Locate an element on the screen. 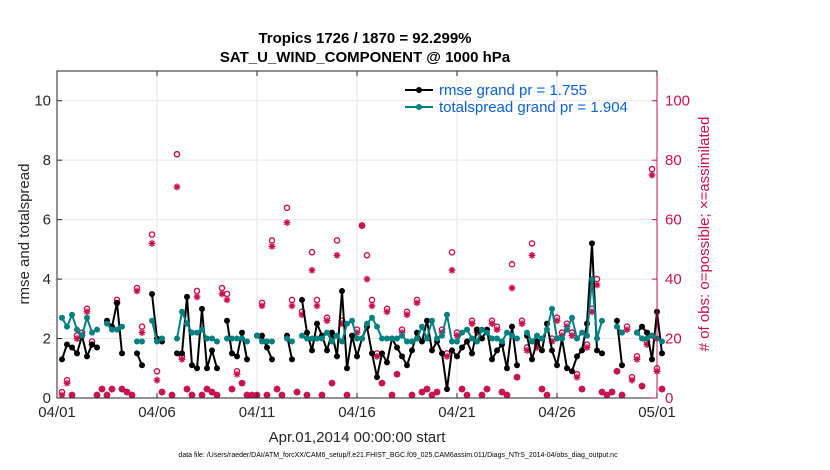 This screenshot has height=470, width=830. y2-tick-label-3: 60 is located at coordinates (673, 220).